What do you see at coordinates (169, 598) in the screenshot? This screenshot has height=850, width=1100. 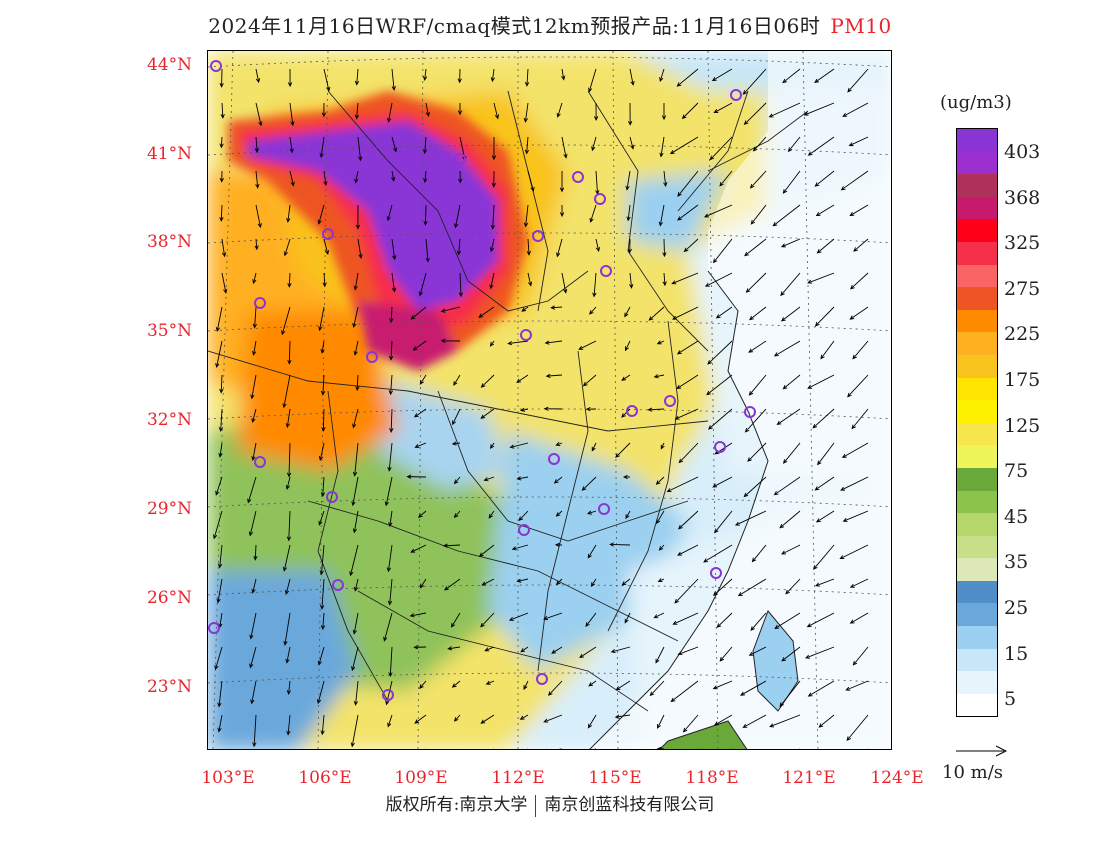 I see `lat-label-26: 26°N` at bounding box center [169, 598].